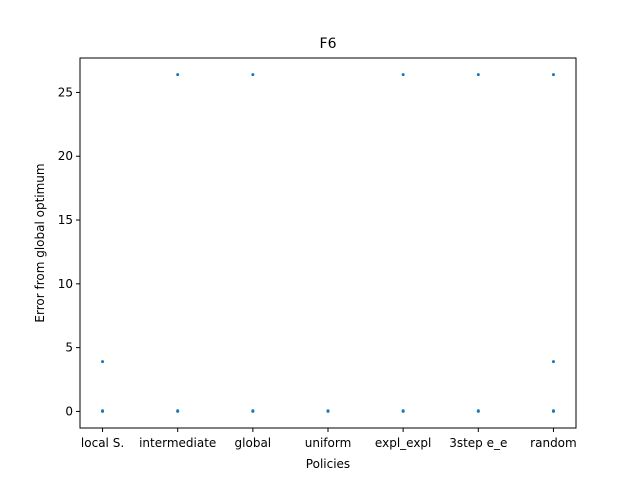 The image size is (640, 480). What do you see at coordinates (69, 411) in the screenshot?
I see `y-tick-label: 0` at bounding box center [69, 411].